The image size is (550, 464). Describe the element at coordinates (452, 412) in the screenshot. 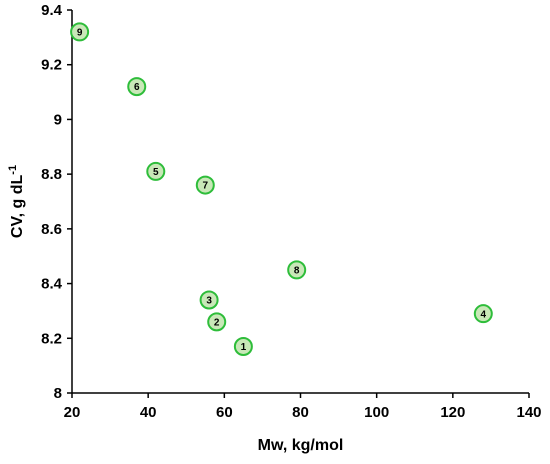

I see `x-tick-label: 120` at that location.